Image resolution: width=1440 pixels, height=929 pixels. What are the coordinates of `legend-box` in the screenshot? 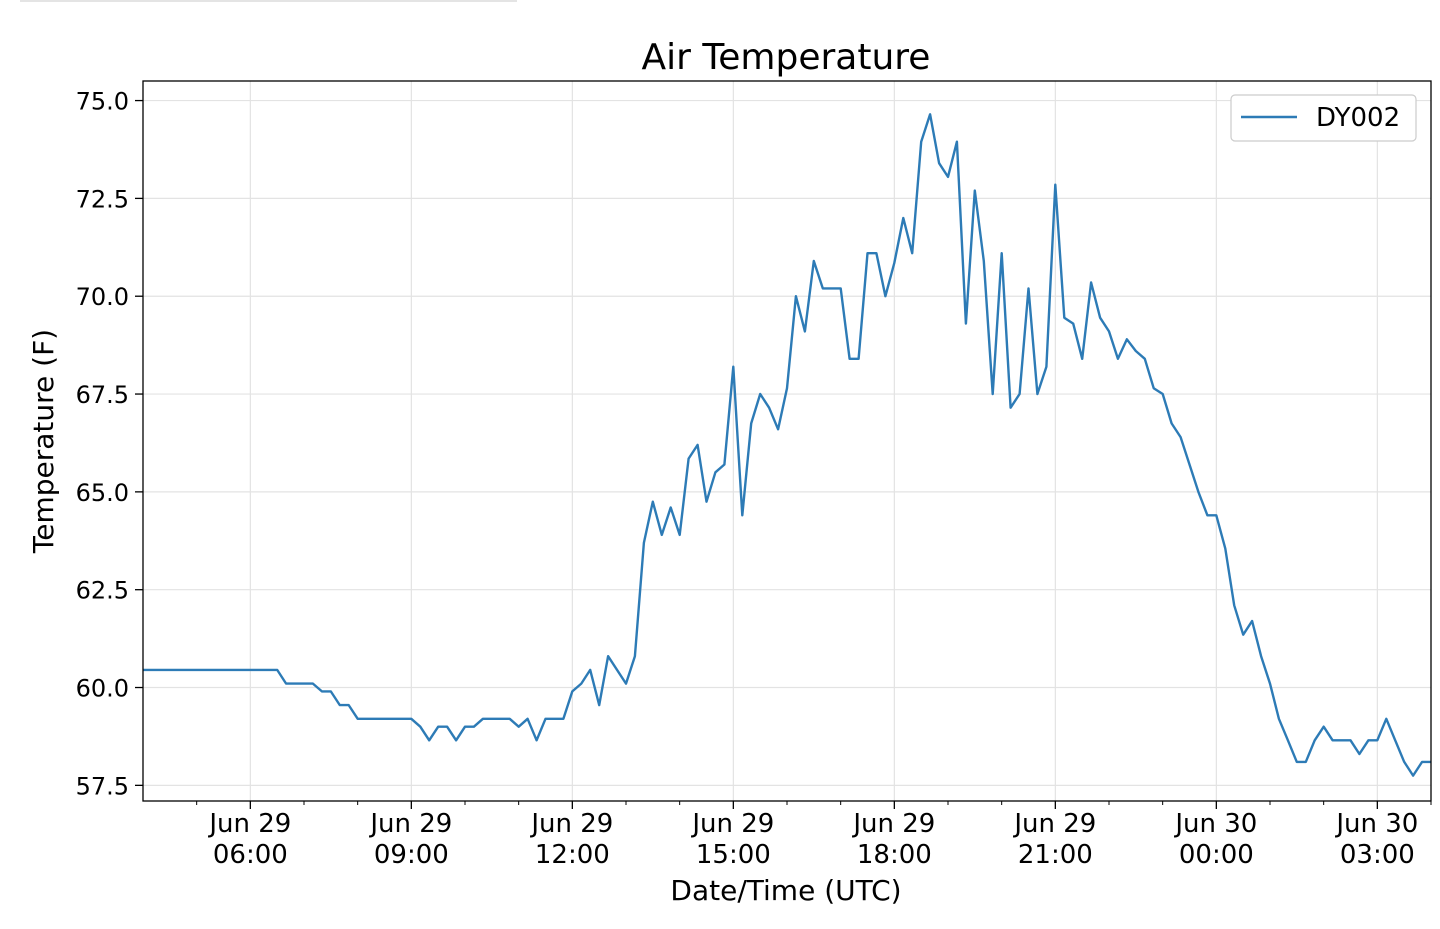 It's located at (1323, 118).